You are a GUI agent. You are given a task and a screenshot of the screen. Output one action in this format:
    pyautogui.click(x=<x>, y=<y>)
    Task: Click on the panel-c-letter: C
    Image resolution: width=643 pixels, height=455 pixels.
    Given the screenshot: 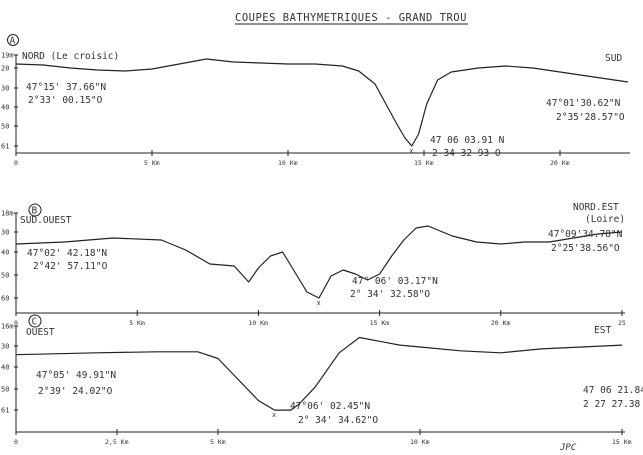 What is the action you would take?
    pyautogui.click(x=35, y=322)
    